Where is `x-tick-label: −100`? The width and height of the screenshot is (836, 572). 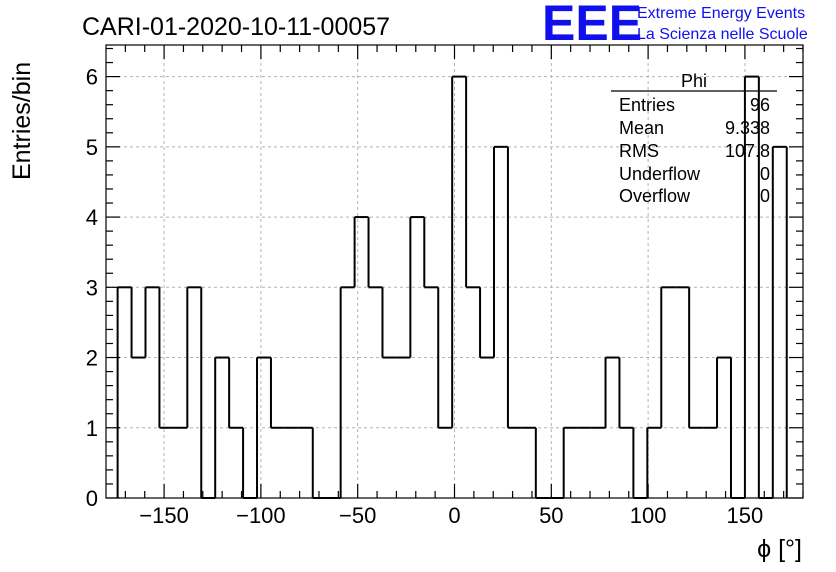
x-tick-label: −100 is located at coordinates (261, 515).